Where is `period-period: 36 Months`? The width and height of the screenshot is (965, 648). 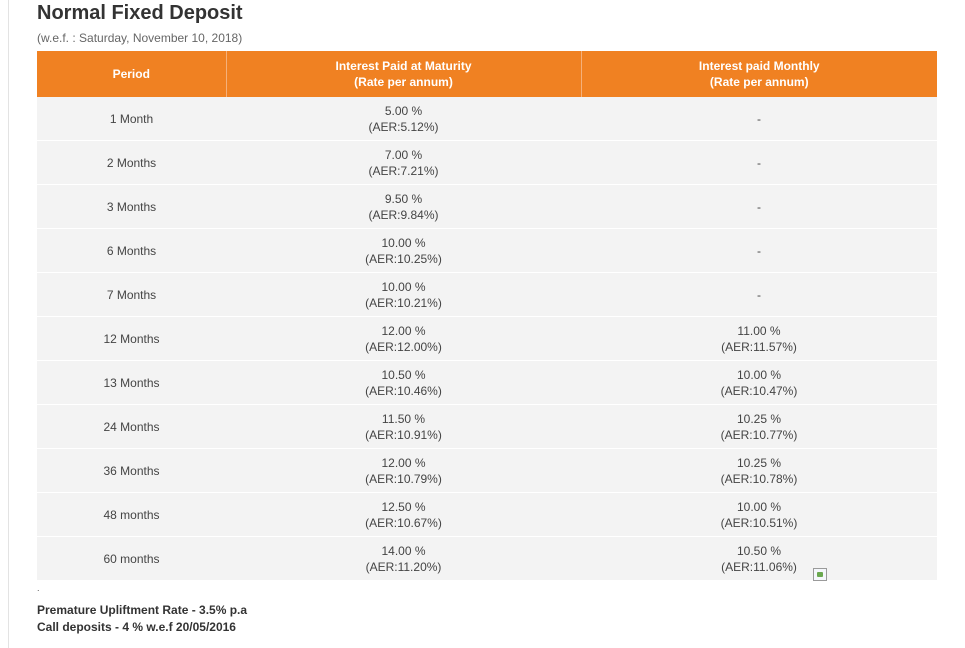 period-period: 36 Months is located at coordinates (131, 470).